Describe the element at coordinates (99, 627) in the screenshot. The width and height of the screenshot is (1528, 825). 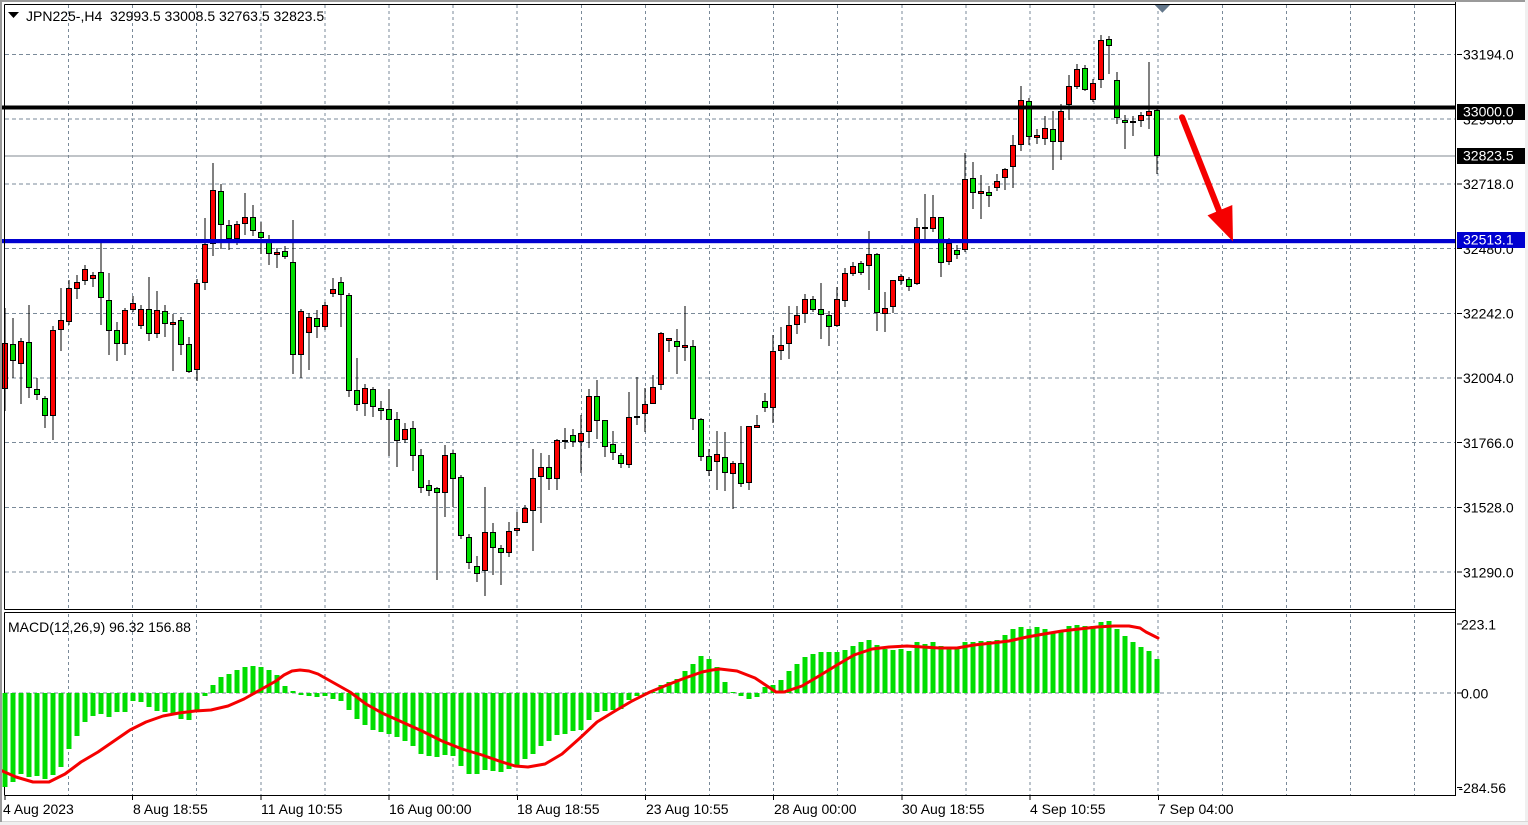
I see `svg-text: MACD(12,26,9) 96.32 156.88` at that location.